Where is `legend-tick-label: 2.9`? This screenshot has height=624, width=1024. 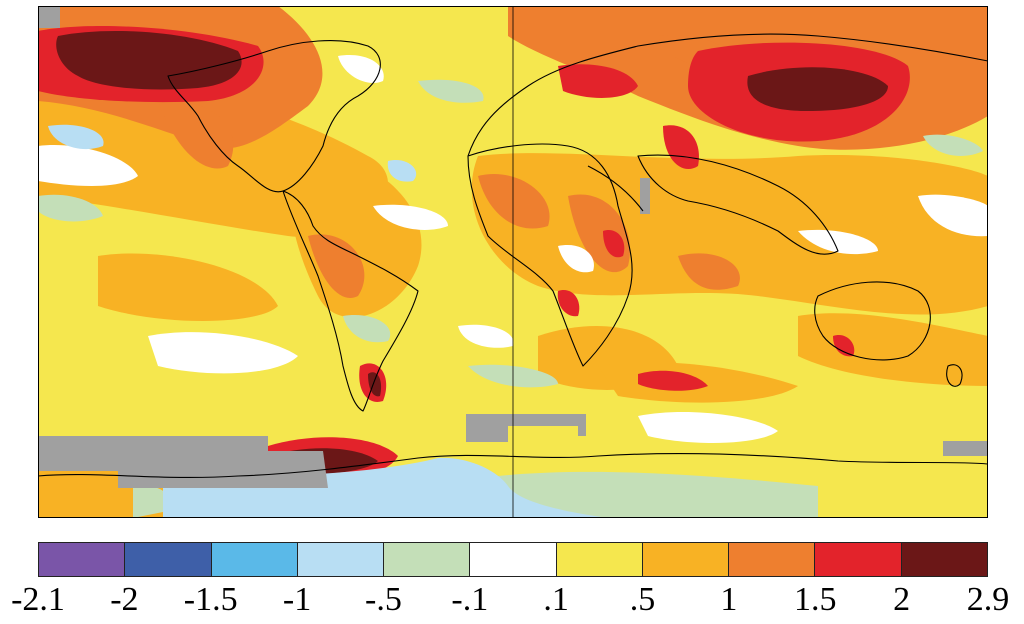
legend-tick-label: 2.9 is located at coordinates (988, 599).